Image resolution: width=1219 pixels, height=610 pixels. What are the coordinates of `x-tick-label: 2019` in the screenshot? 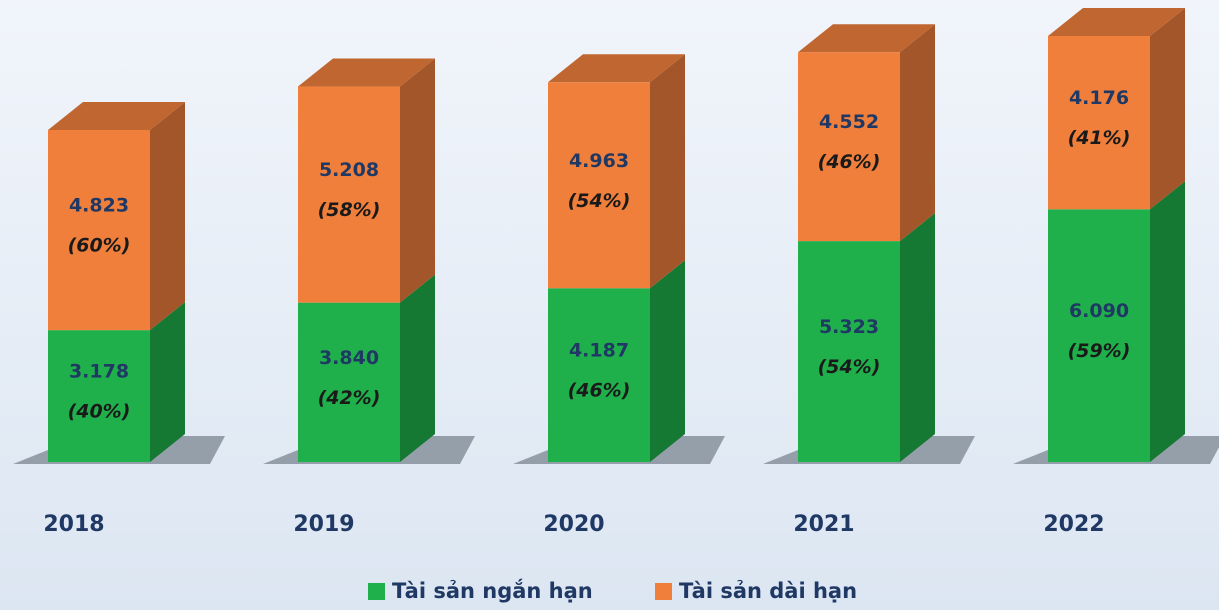 It's located at (323, 524).